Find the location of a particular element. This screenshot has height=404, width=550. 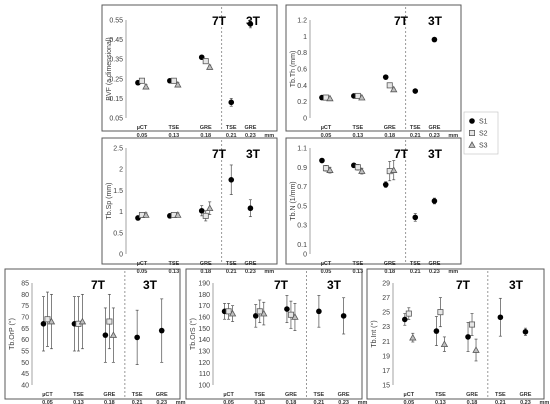

y-tick-label: 50 is located at coordinates (25, 363).